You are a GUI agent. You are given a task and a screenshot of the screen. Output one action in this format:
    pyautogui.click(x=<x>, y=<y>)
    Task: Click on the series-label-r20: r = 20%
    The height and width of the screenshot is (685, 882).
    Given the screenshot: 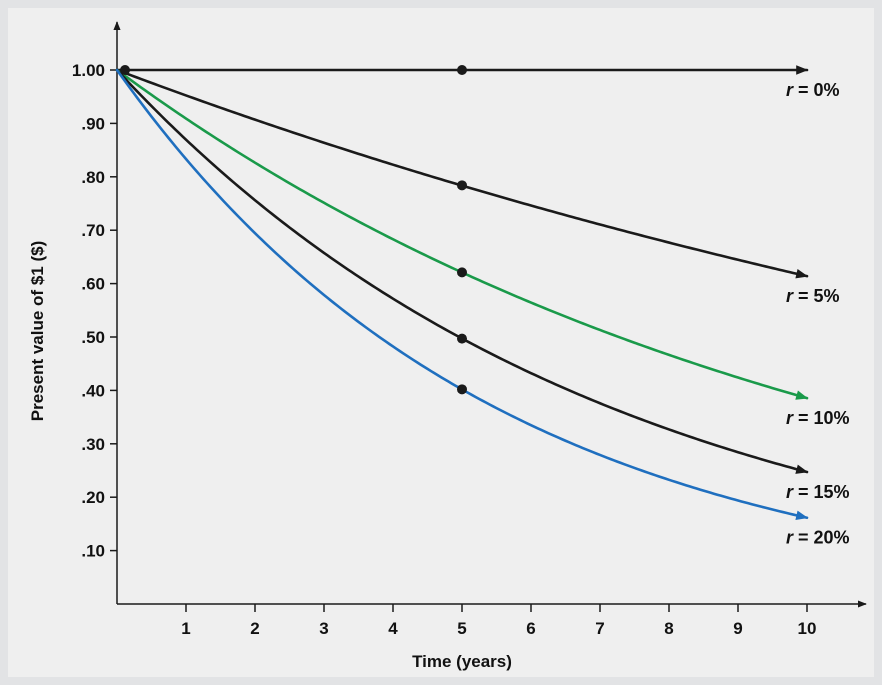 What is the action you would take?
    pyautogui.click(x=818, y=537)
    